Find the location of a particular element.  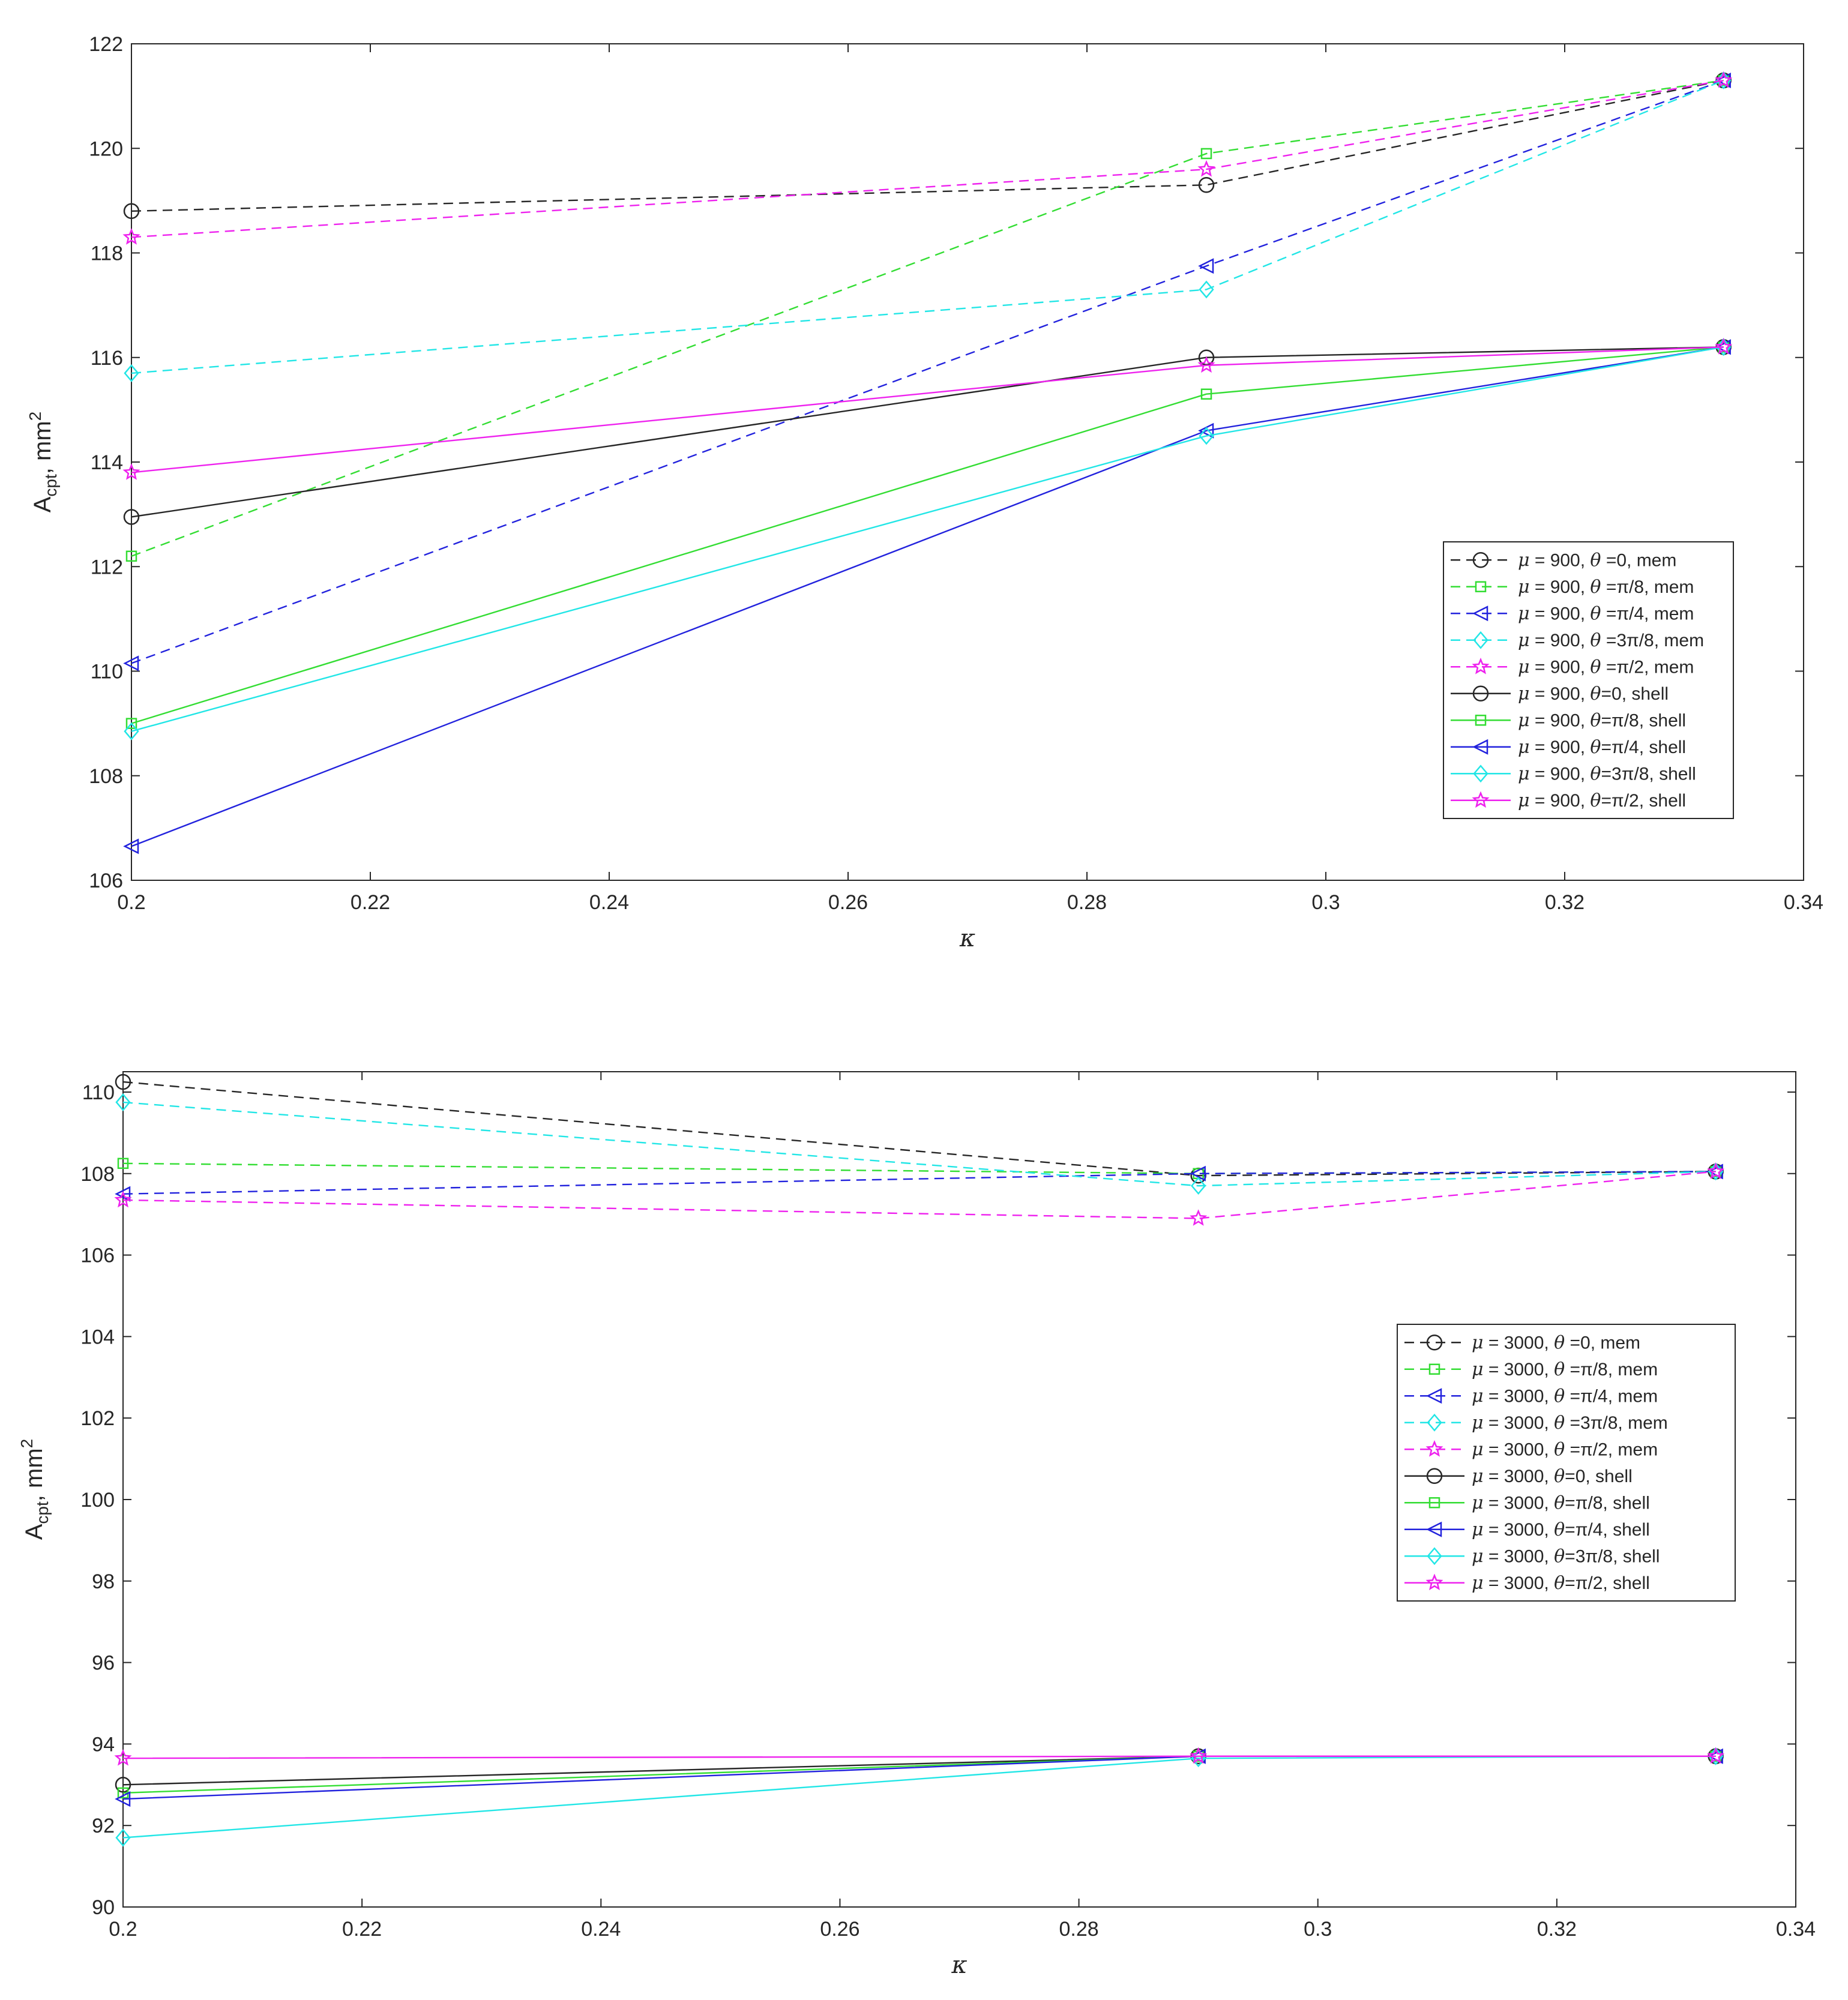

y-tick-label: 90 is located at coordinates (103, 1907).